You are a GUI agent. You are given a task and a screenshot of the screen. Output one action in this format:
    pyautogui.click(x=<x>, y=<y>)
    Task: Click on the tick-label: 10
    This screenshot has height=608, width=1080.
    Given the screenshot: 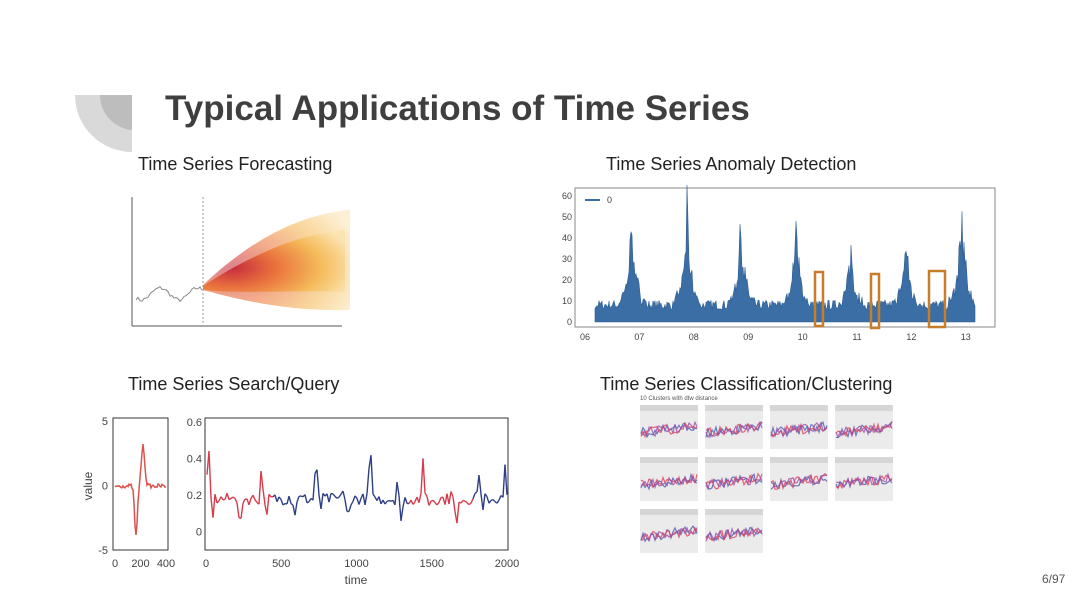 What is the action you would take?
    pyautogui.click(x=803, y=337)
    